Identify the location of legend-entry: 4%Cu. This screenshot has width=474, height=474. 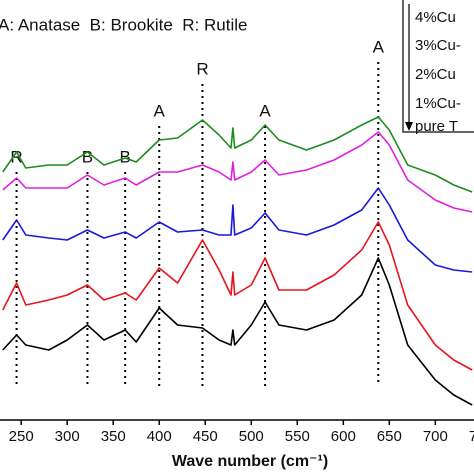
(435, 17).